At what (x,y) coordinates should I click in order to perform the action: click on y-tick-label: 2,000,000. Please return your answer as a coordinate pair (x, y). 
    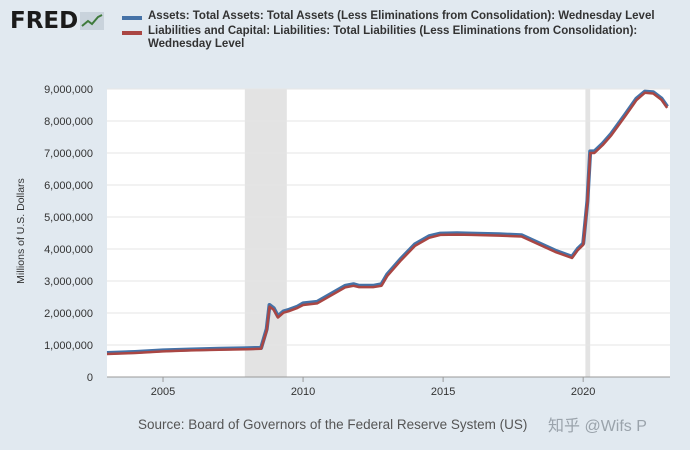
    Looking at the image, I should click on (68, 314).